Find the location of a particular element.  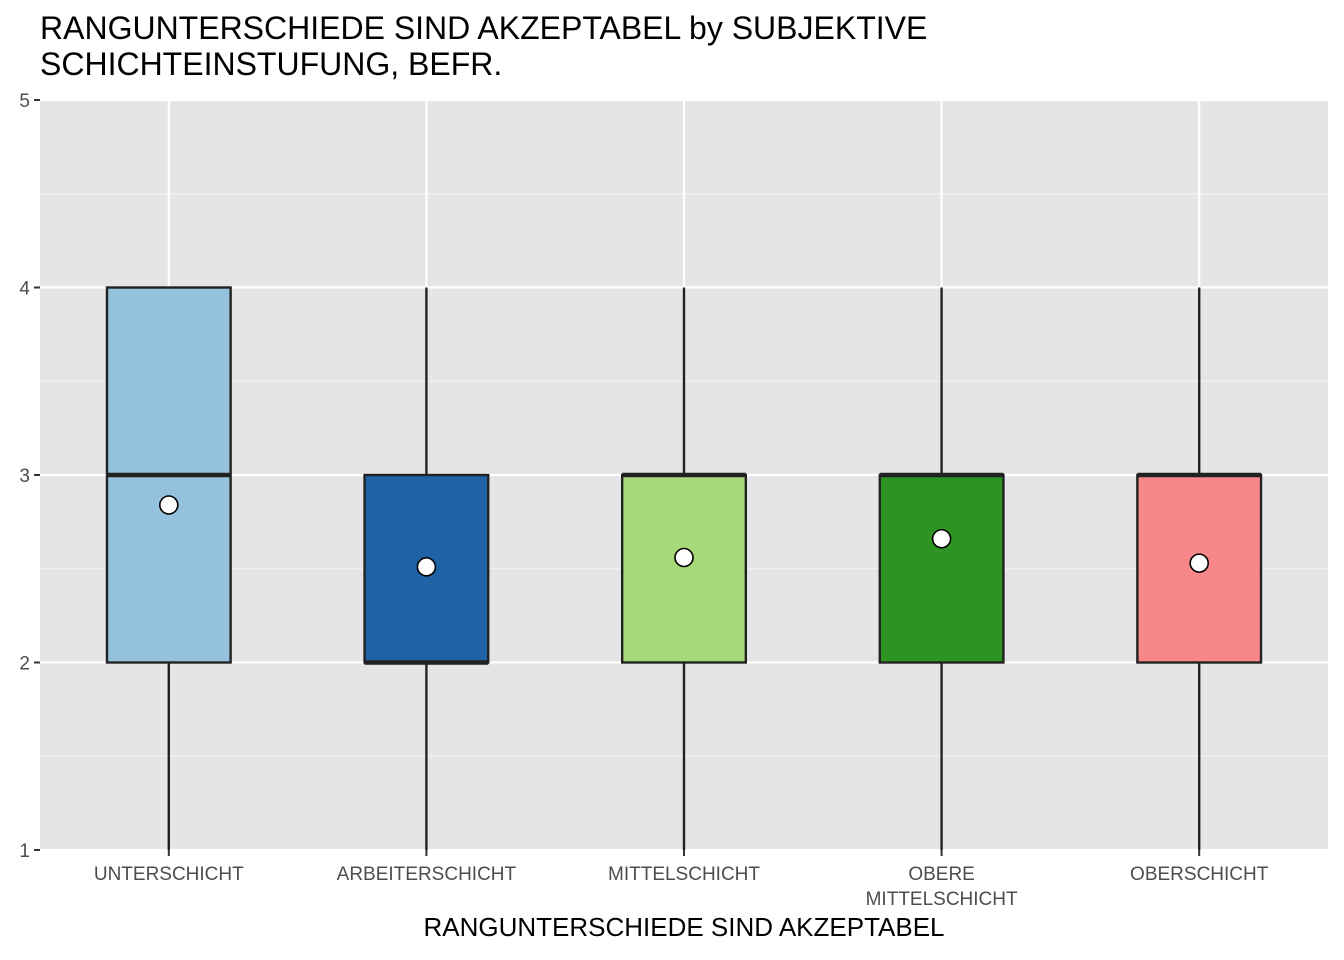

x-tick-label: OBERSCHICHT is located at coordinates (1199, 874).